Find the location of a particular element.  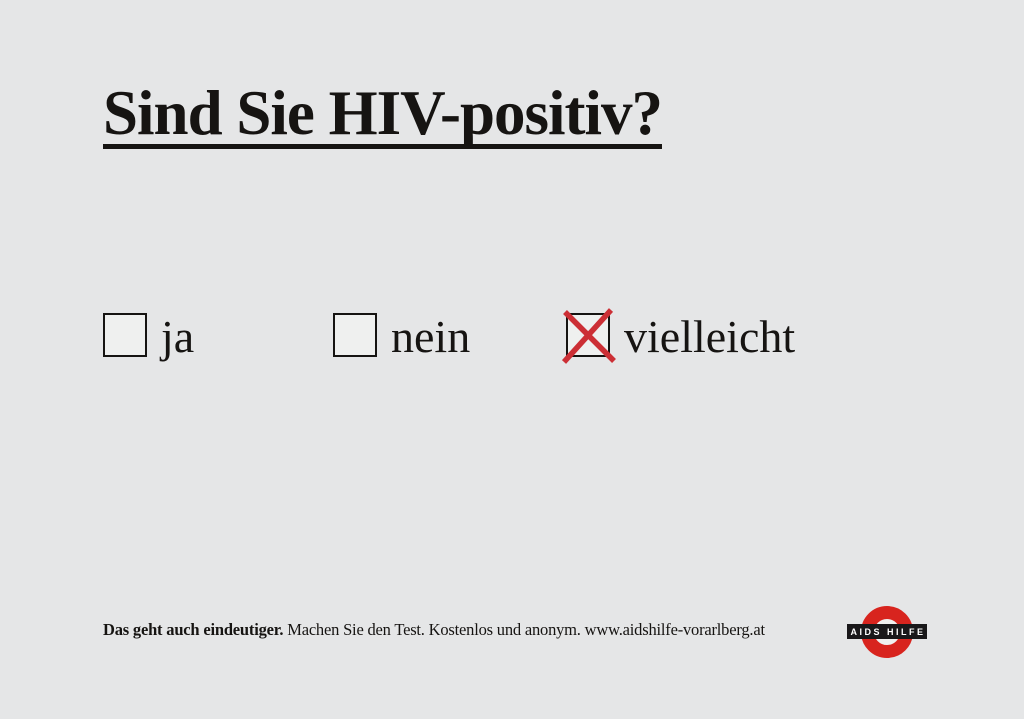

option-nein: nein is located at coordinates (402, 336).